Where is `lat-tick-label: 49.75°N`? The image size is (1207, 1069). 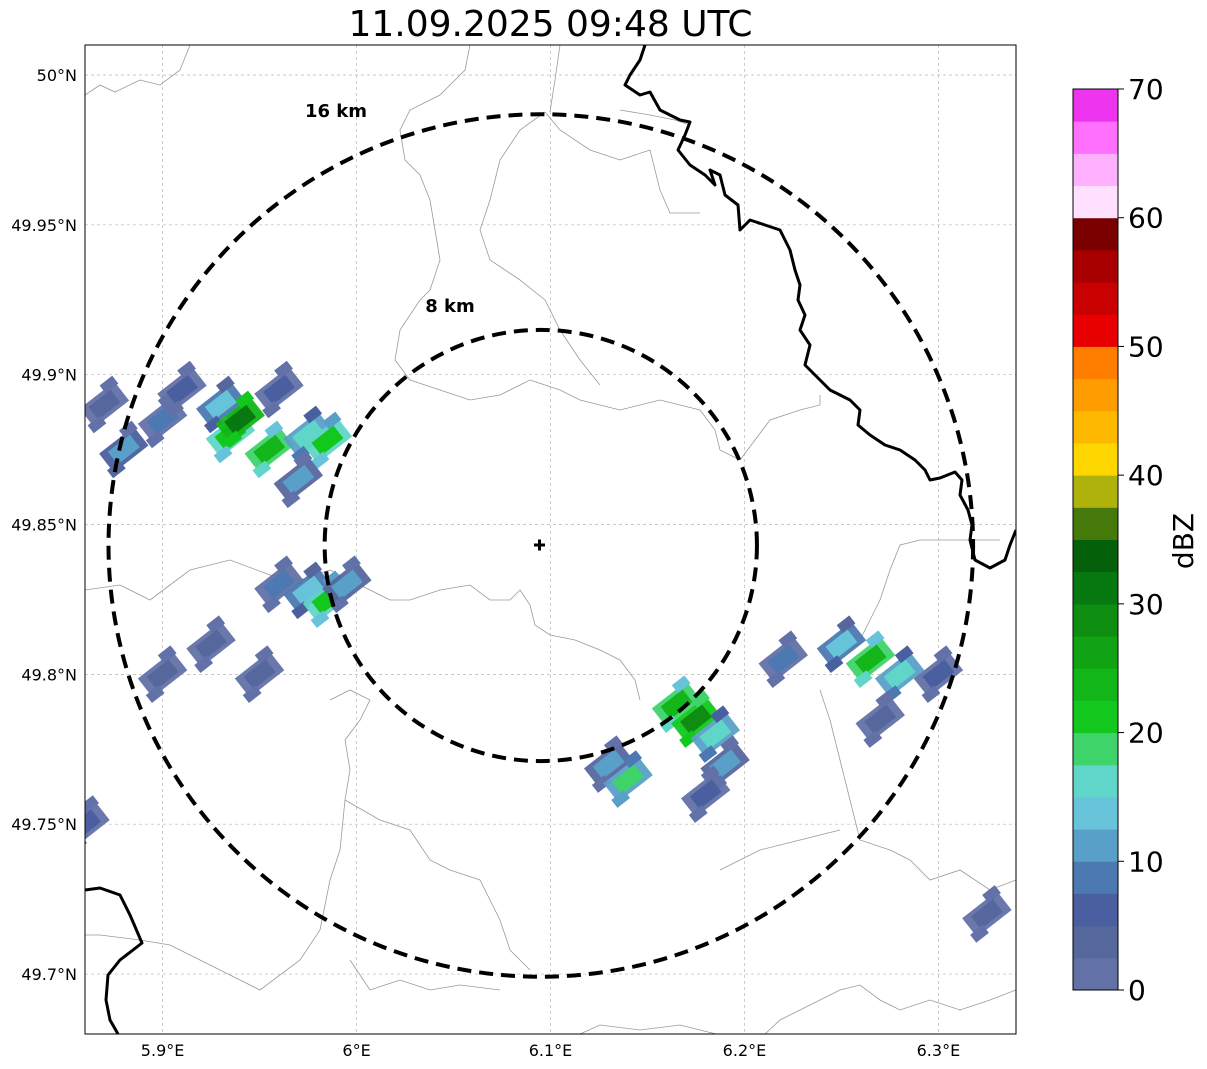 lat-tick-label: 49.75°N is located at coordinates (44, 824).